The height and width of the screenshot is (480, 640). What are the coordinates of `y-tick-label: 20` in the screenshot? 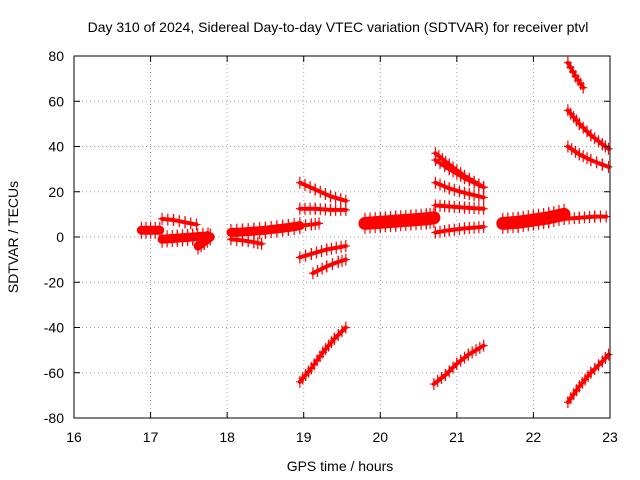 It's located at (56, 192).